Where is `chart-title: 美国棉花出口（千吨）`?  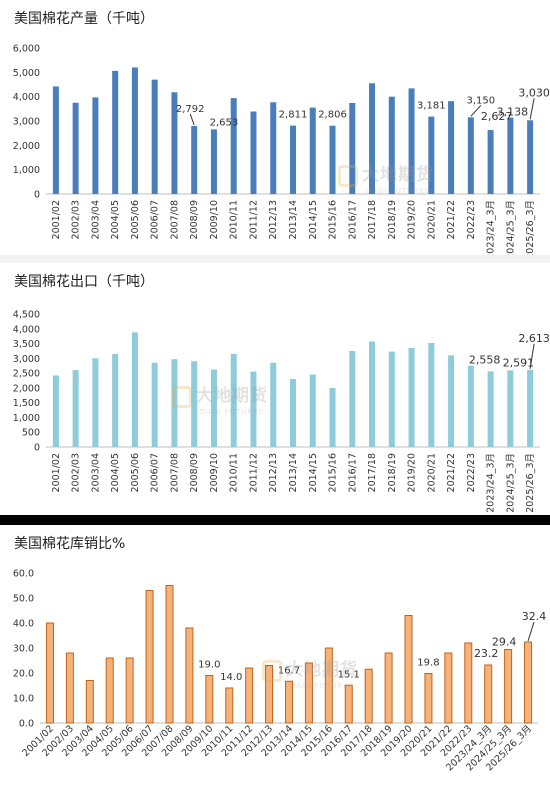 chart-title: 美国棉花出口（千吨） is located at coordinates (84, 282).